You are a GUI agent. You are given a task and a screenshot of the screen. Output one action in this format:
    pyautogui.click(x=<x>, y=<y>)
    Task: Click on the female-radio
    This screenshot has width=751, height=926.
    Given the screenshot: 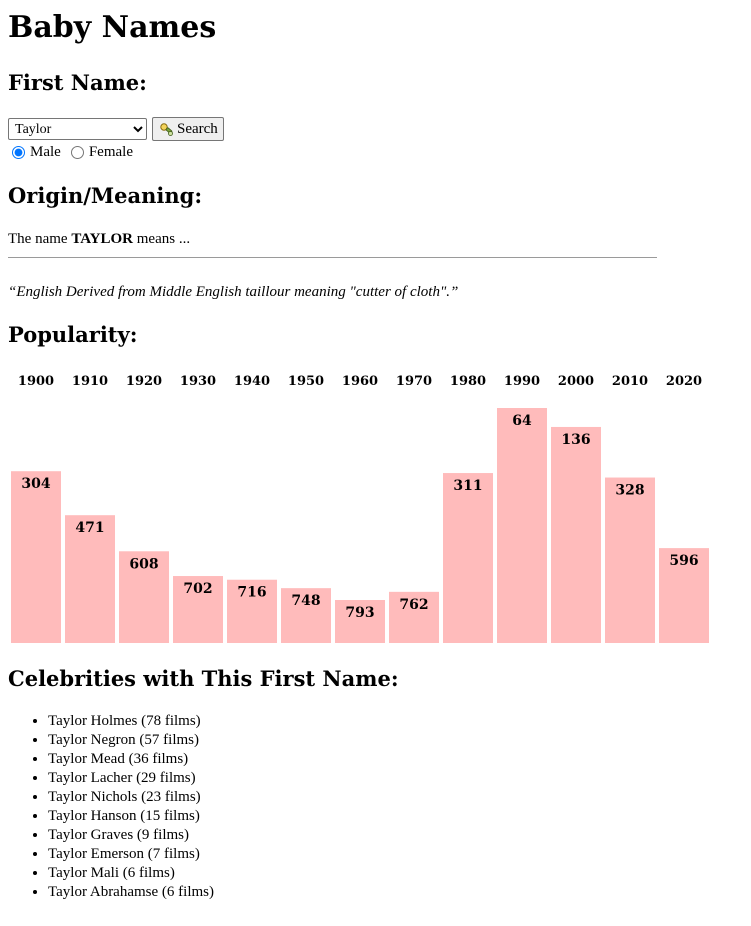 What is the action you would take?
    pyautogui.click(x=77, y=152)
    